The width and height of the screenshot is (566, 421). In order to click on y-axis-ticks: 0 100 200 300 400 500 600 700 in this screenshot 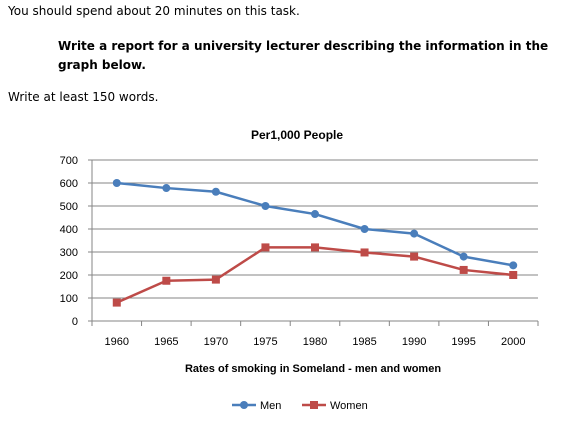, I will do `click(76, 241)`.